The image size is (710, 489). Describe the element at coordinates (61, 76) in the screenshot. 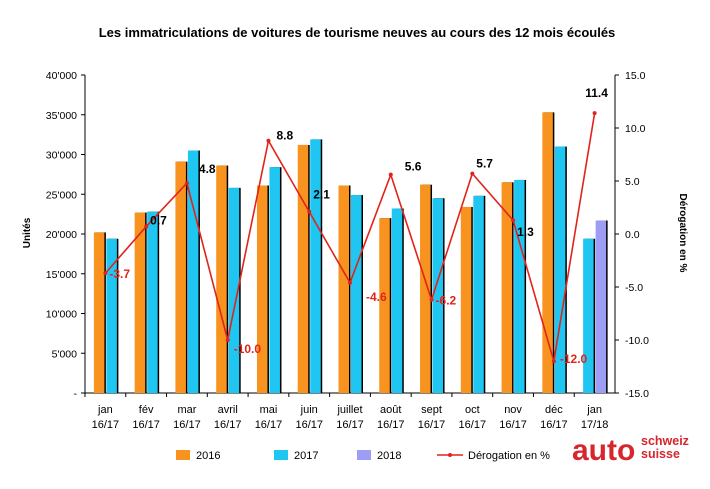

I see `y-tick-label: 40'000` at that location.